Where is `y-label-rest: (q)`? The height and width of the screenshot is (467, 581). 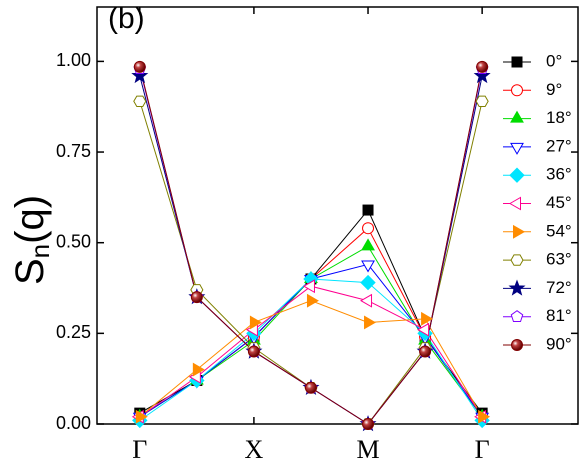
y-label-rest: (q) is located at coordinates (30, 219).